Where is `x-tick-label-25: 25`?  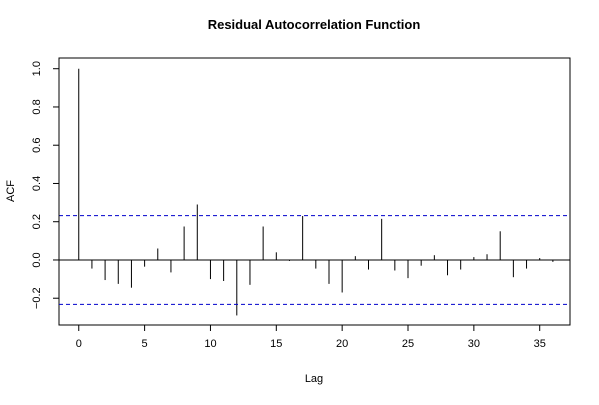
x-tick-label-25: 25 is located at coordinates (408, 344).